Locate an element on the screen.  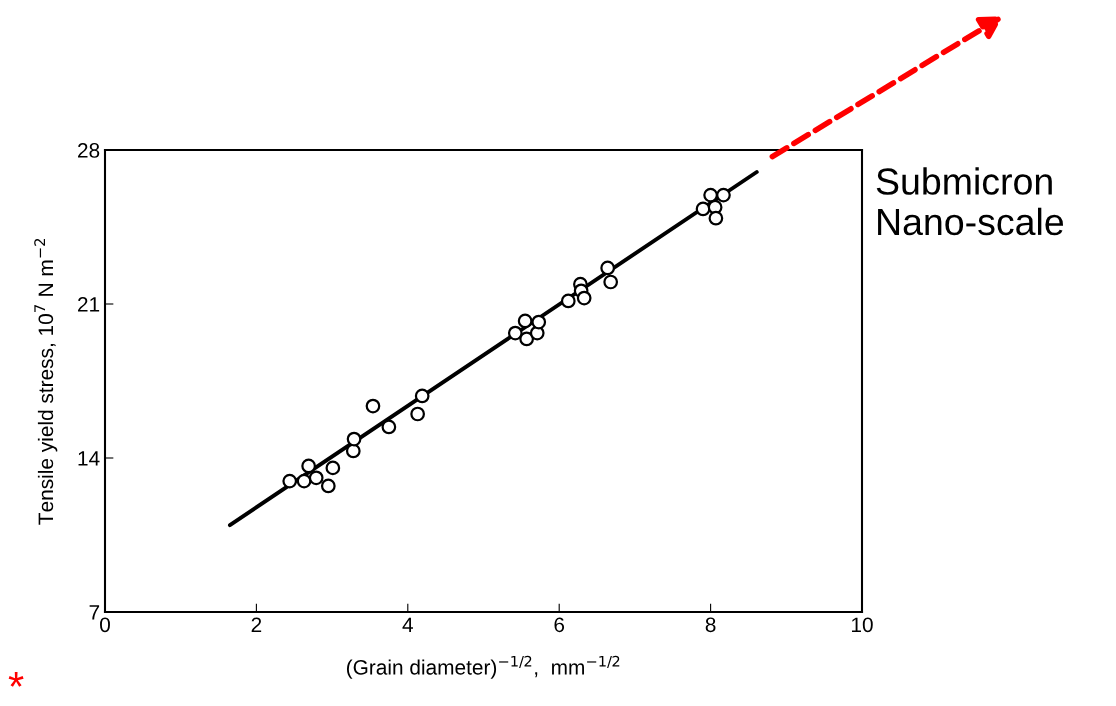
y-tick-label: 21 is located at coordinates (89, 304).